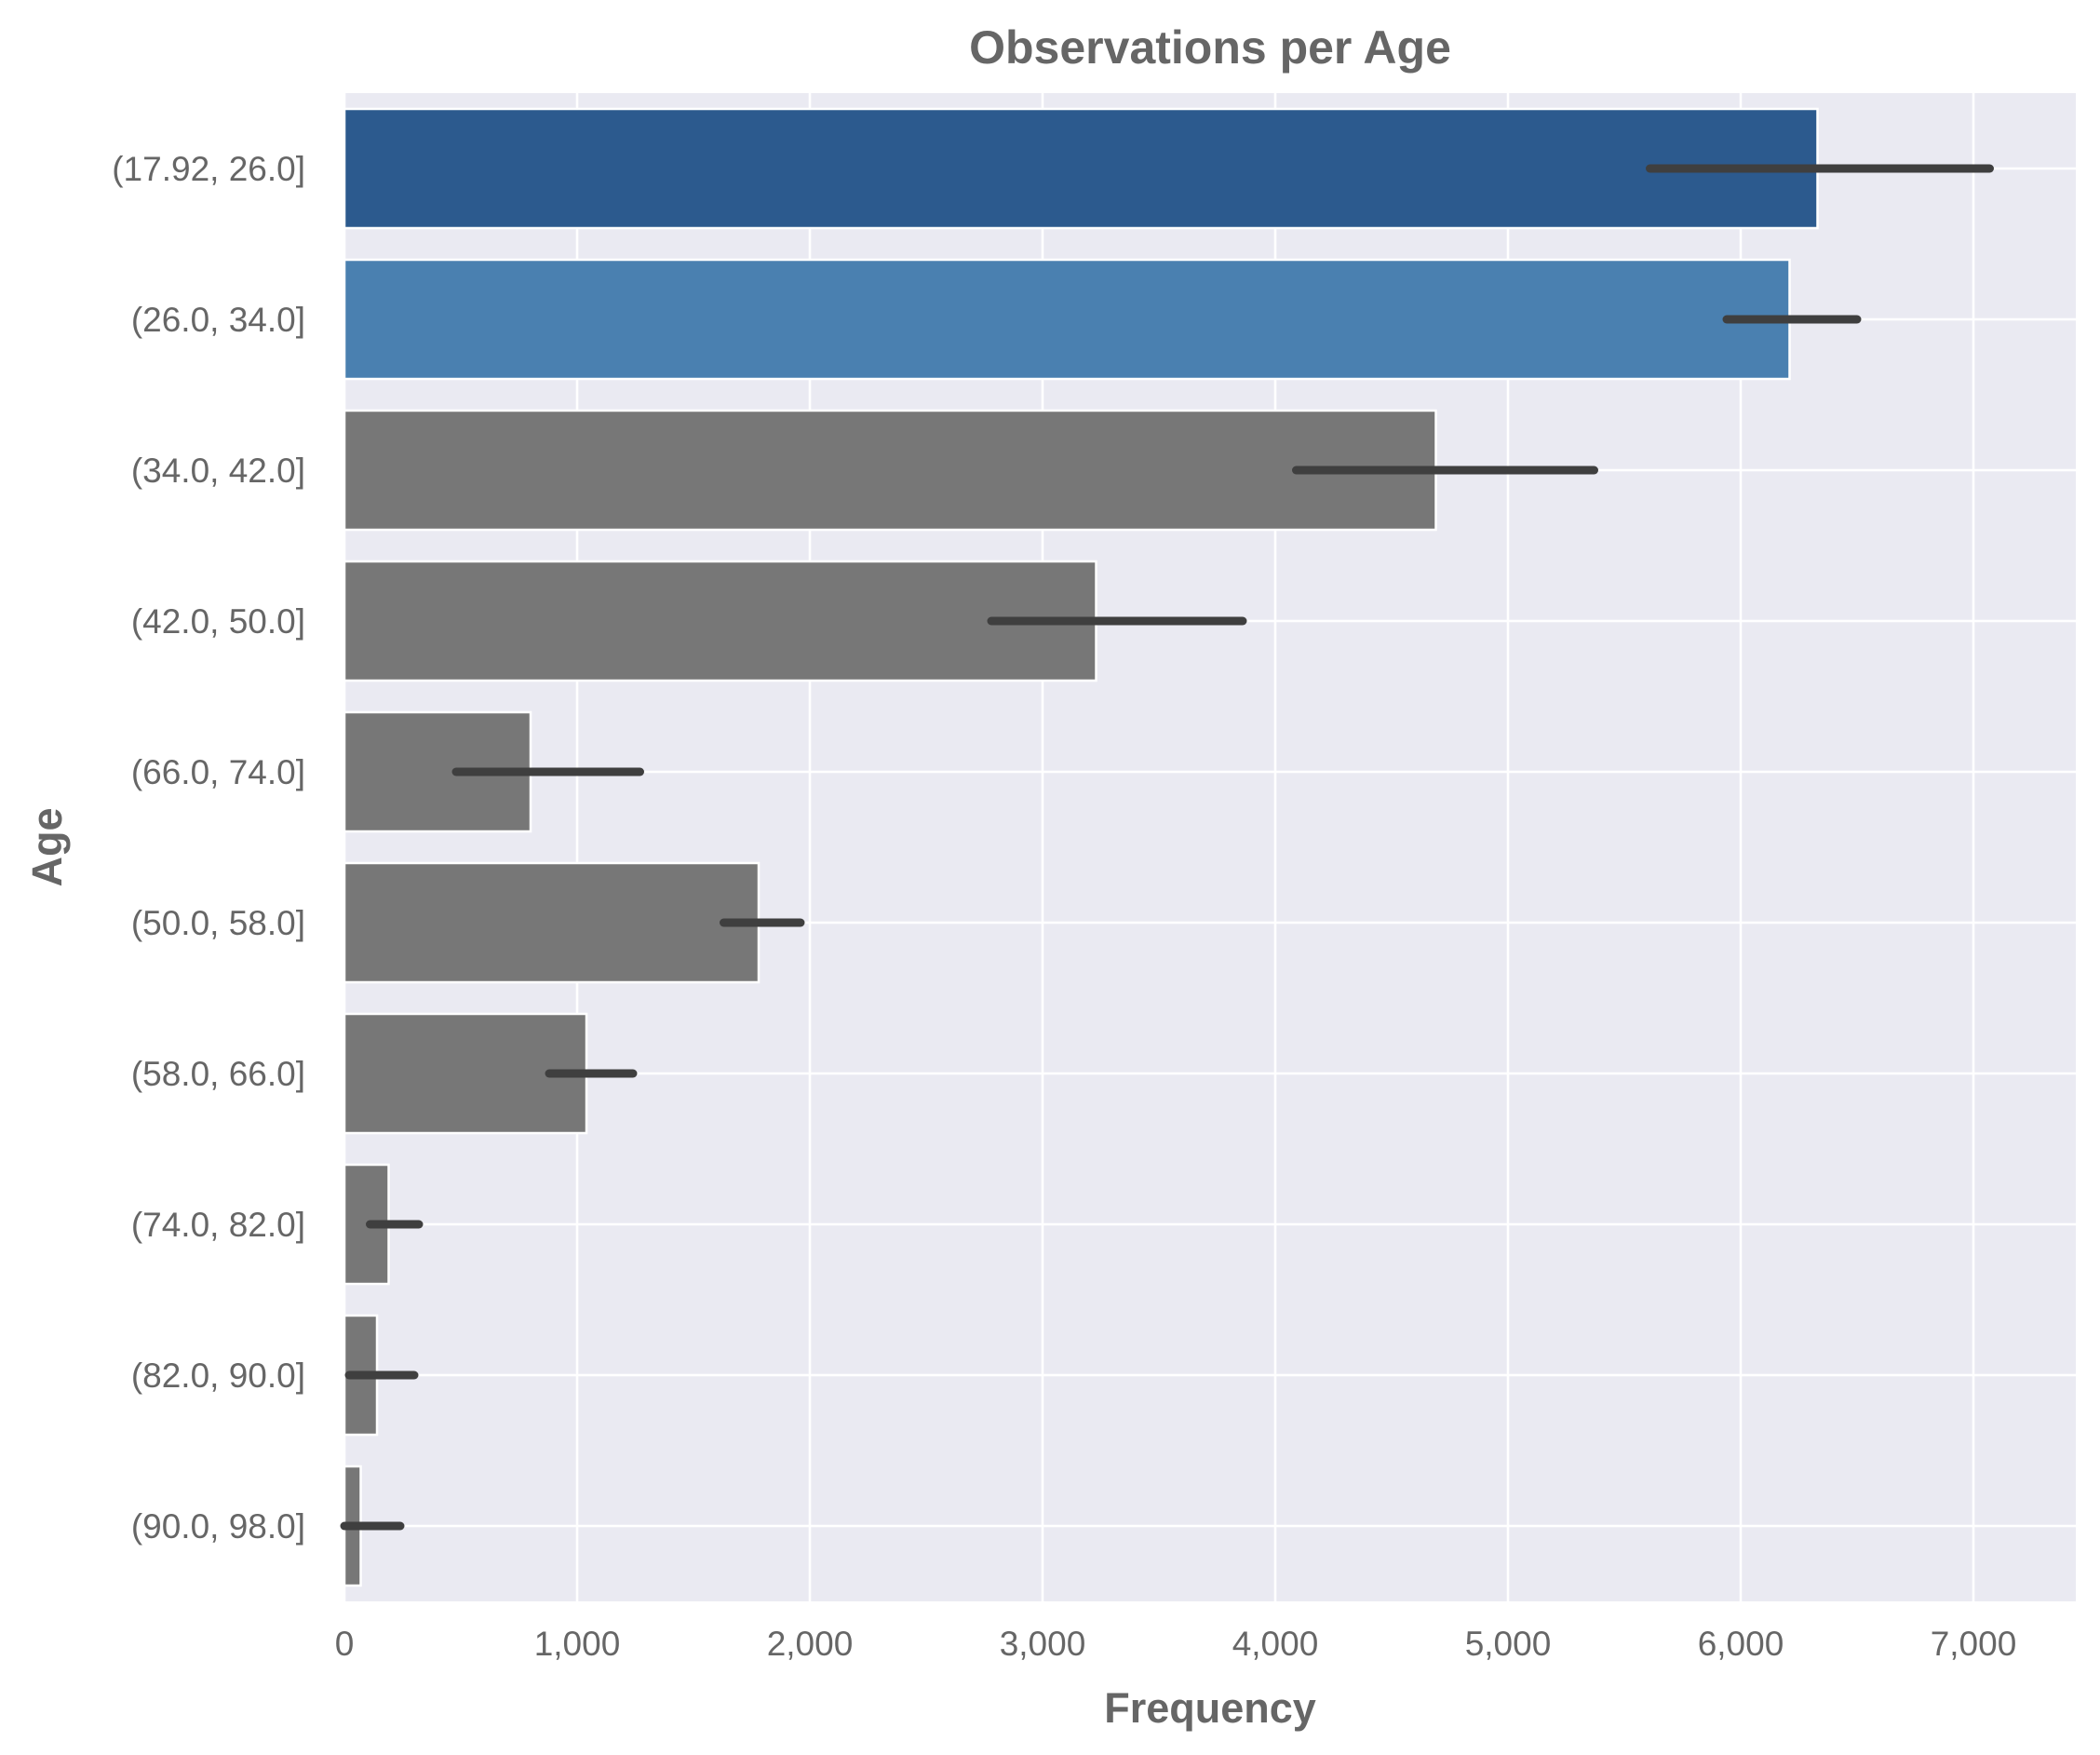 This screenshot has height=1755, width=2100. I want to click on y-tick-label-0: (17.92, 26.0], so click(208, 169).